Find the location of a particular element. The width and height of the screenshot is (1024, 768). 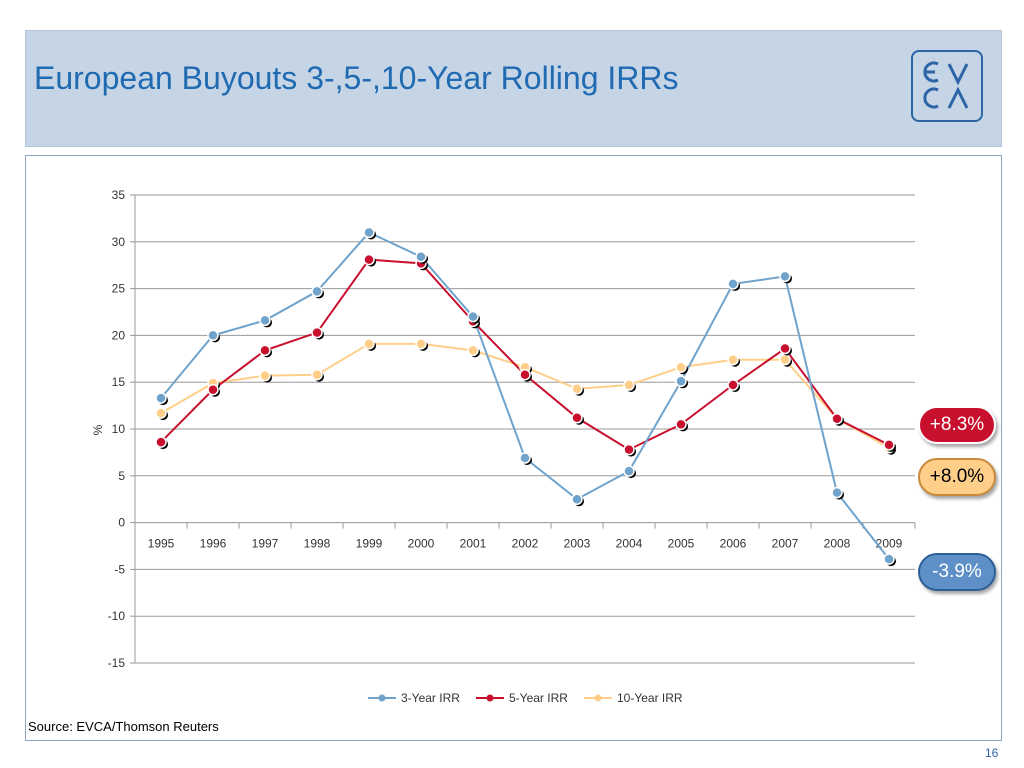

x-tick-label: 2000 is located at coordinates (421, 544).